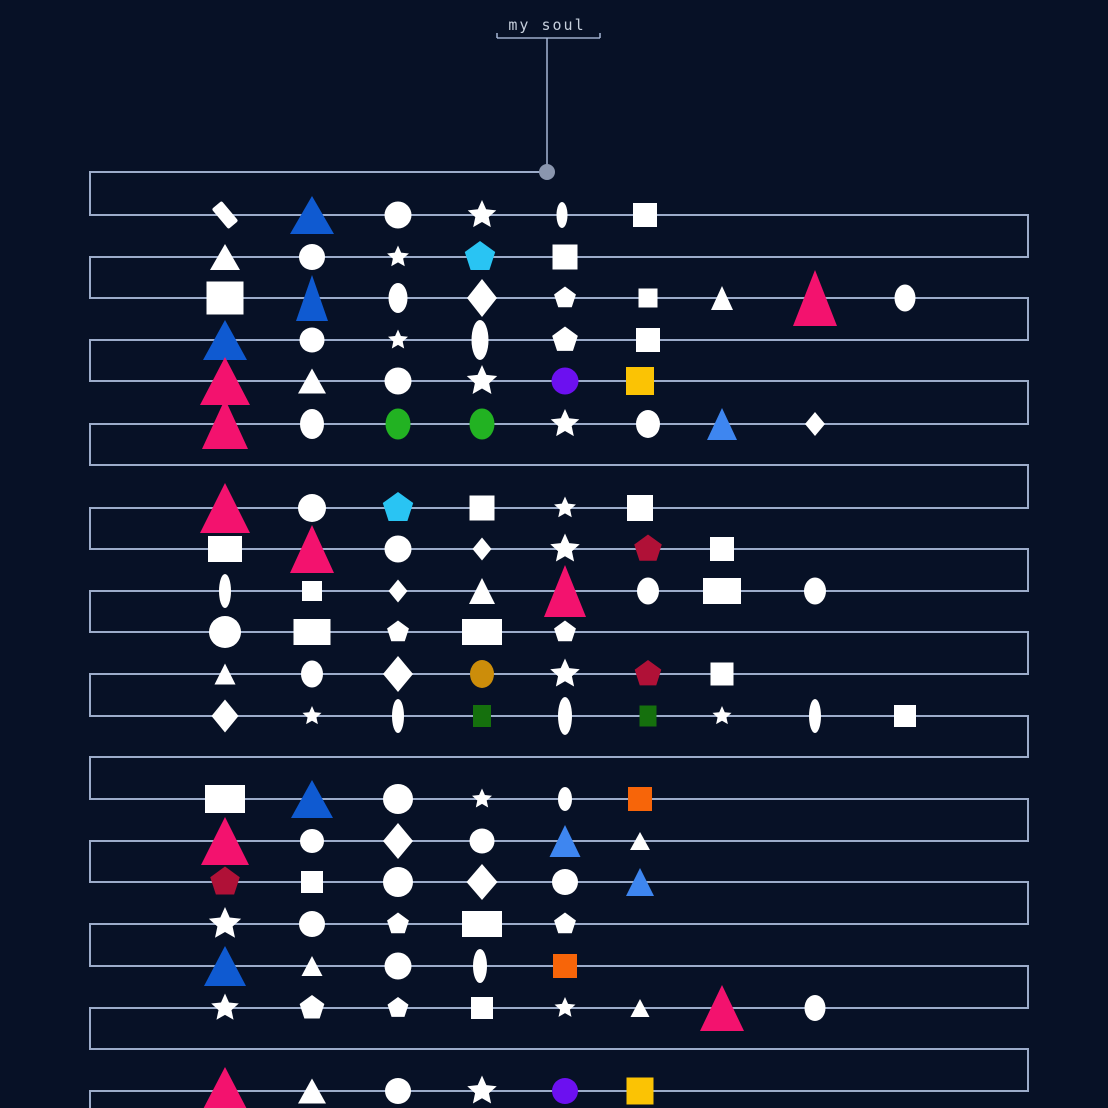  Describe the element at coordinates (546, 25) in the screenshot. I see `root-label: my soul` at that location.